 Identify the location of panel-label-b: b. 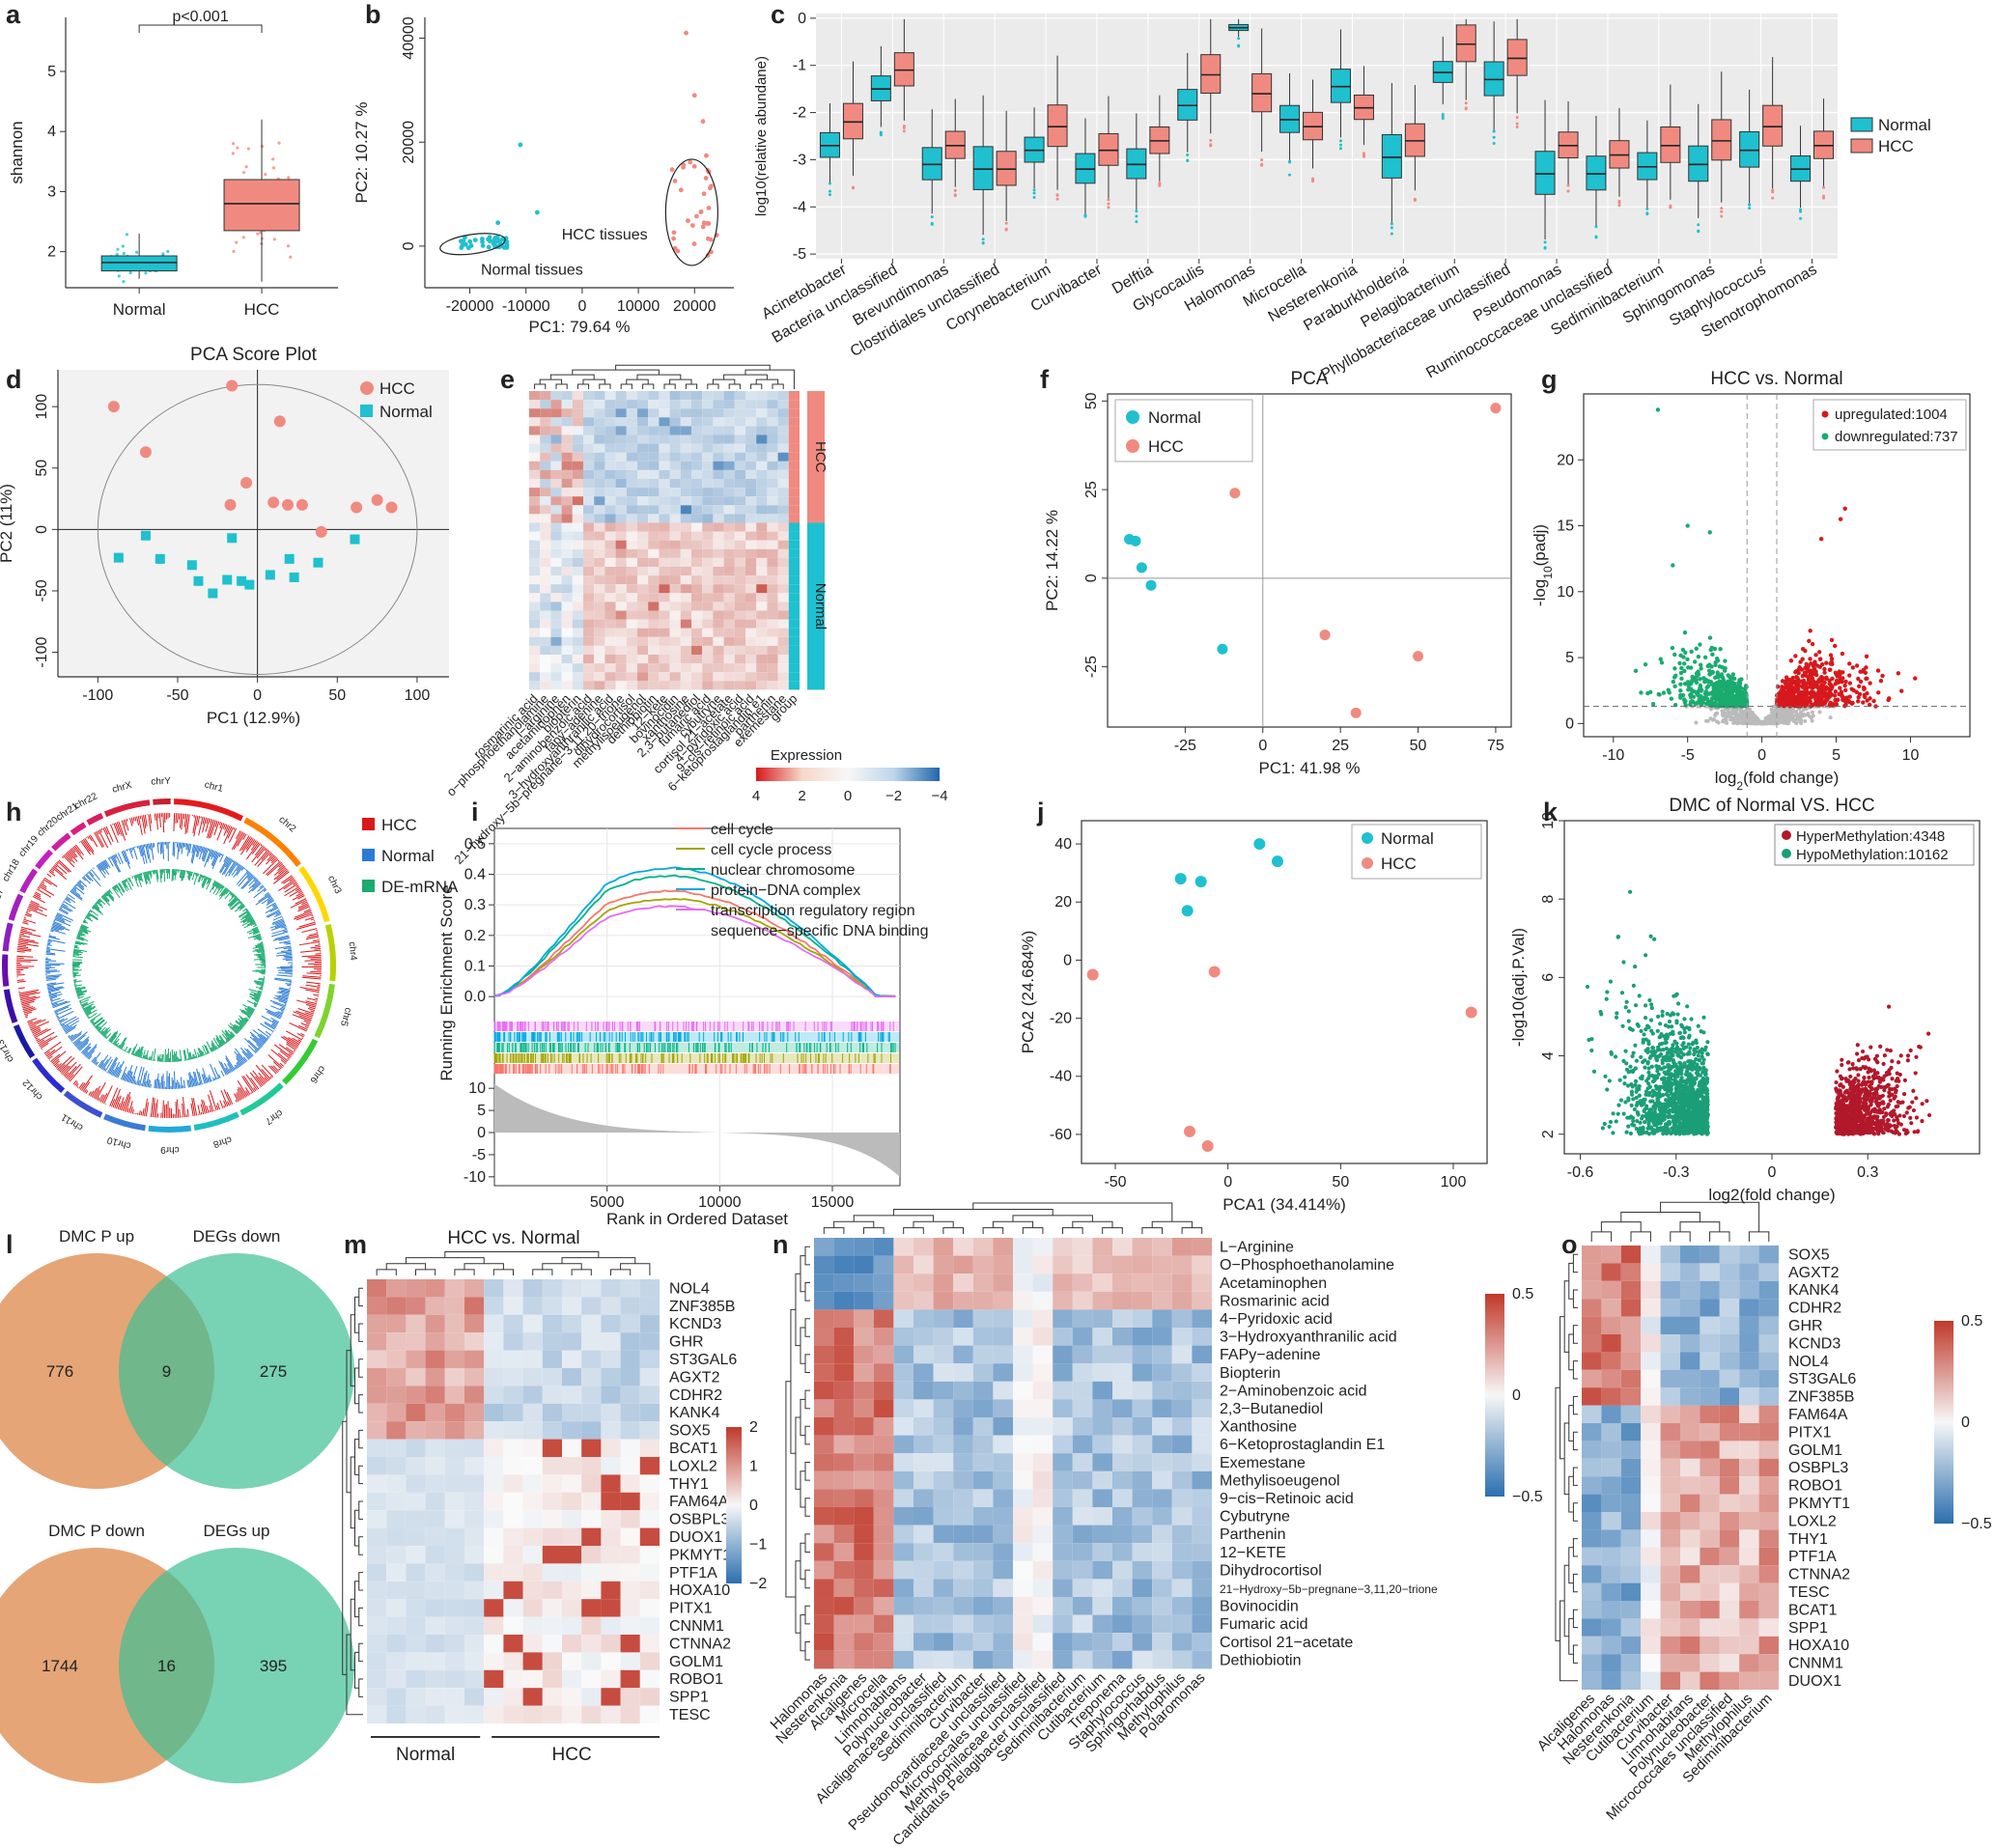
(373, 15).